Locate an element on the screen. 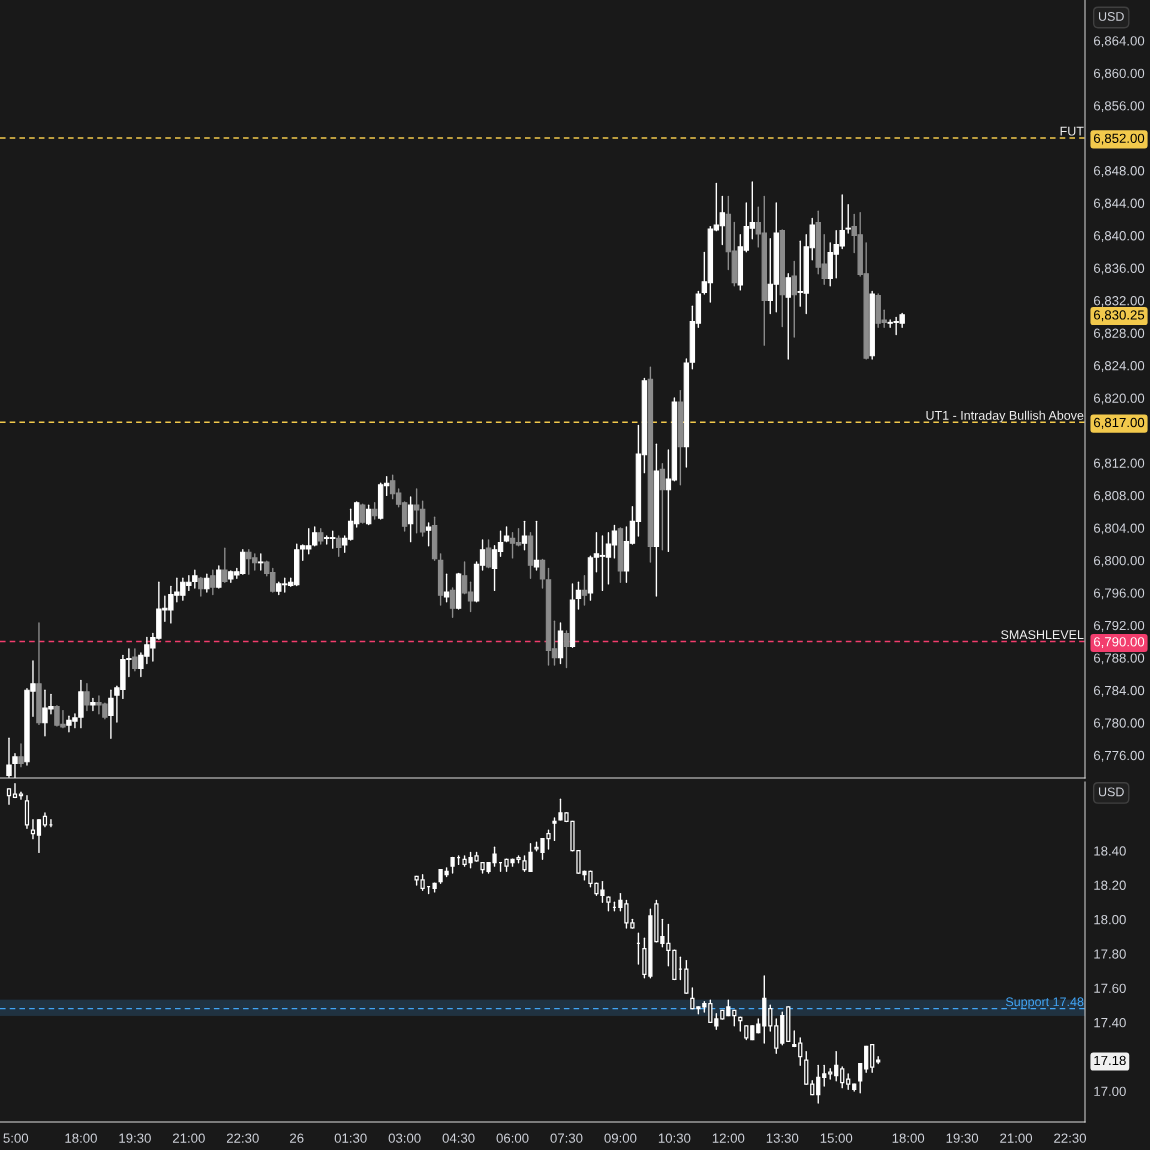 This screenshot has width=1150, height=1150. y-tick-label: 6,844.00 is located at coordinates (1119, 204).